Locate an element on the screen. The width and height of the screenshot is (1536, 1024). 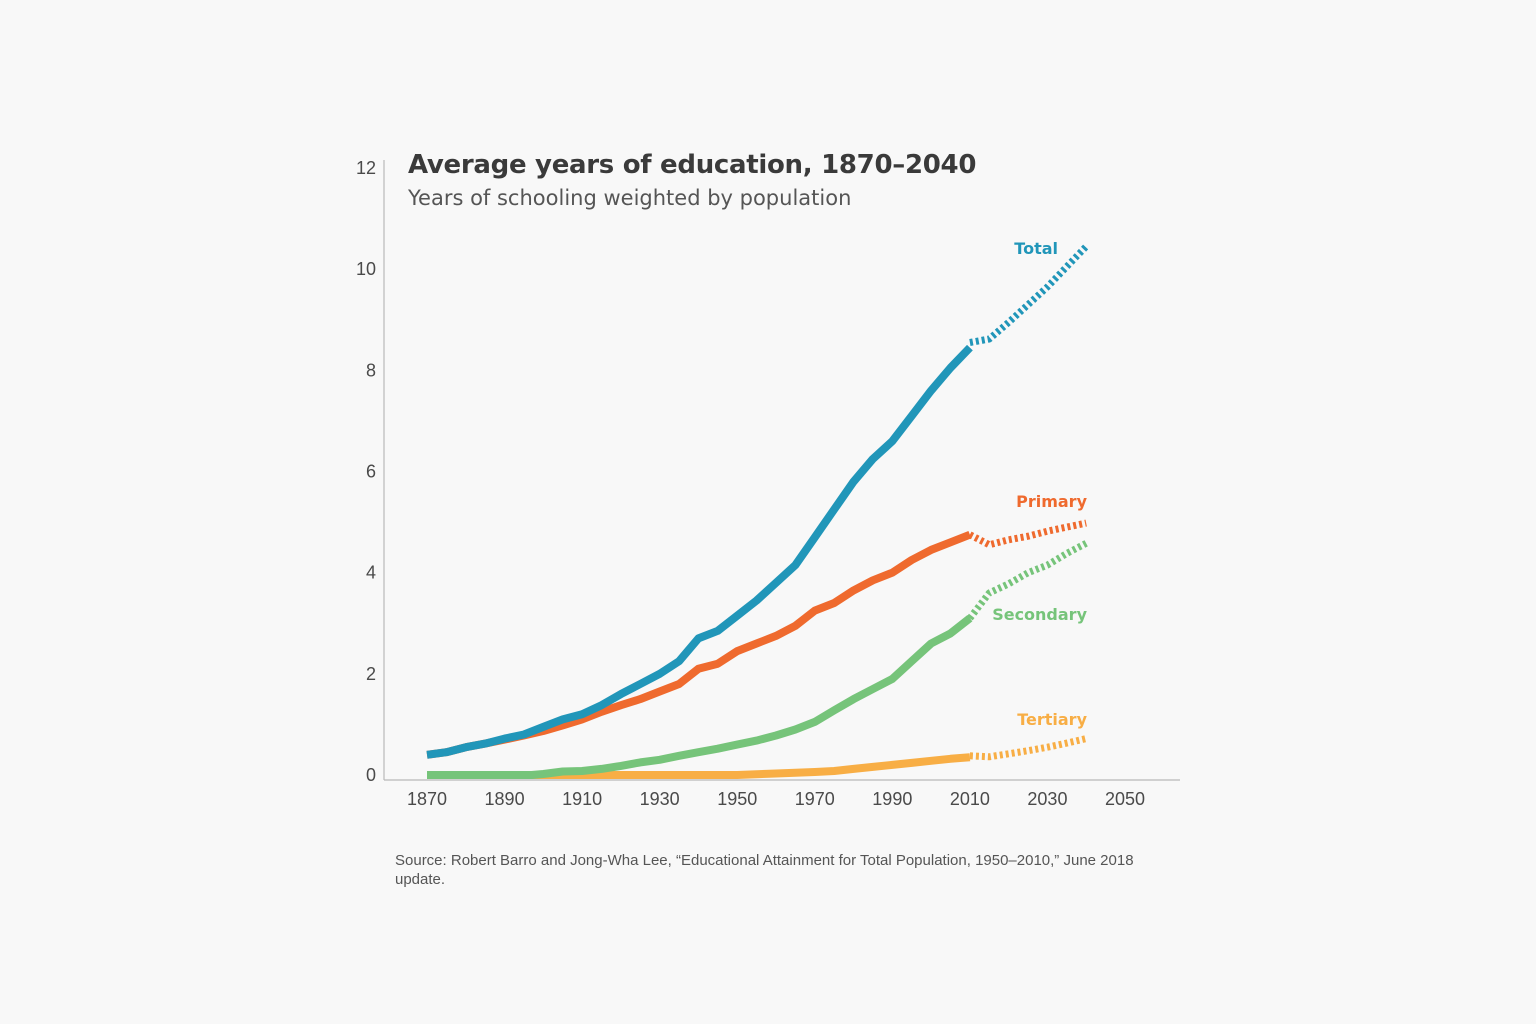
x-tick-label: 1990 is located at coordinates (892, 799).